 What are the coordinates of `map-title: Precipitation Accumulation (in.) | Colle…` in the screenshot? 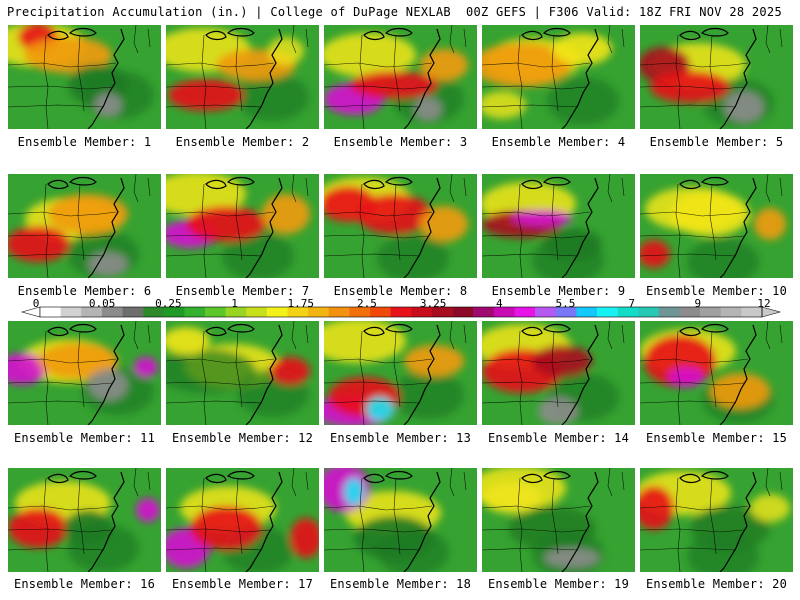 It's located at (229, 12).